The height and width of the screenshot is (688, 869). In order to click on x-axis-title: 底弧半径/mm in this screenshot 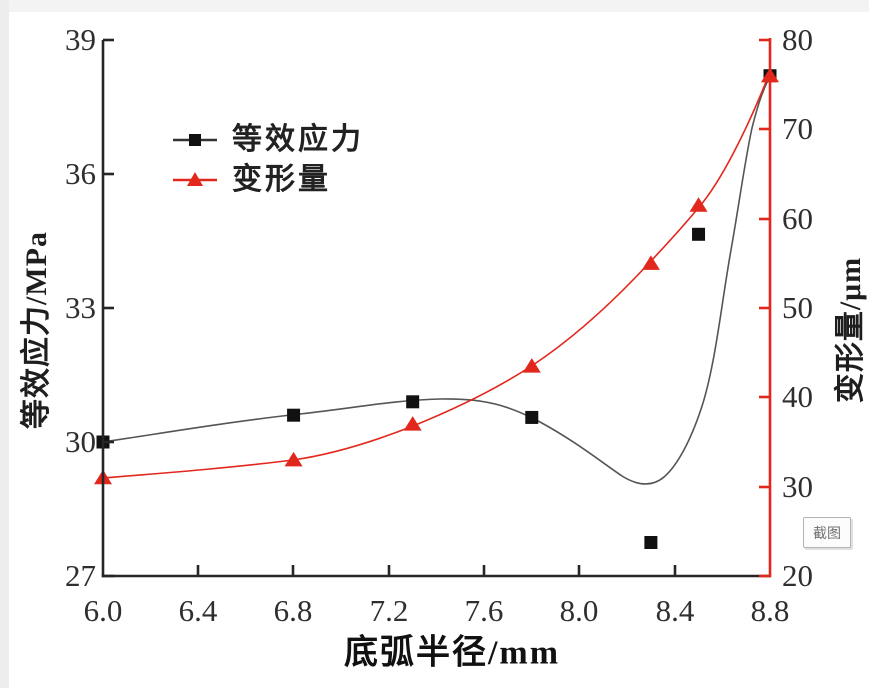, I will do `click(452, 653)`.